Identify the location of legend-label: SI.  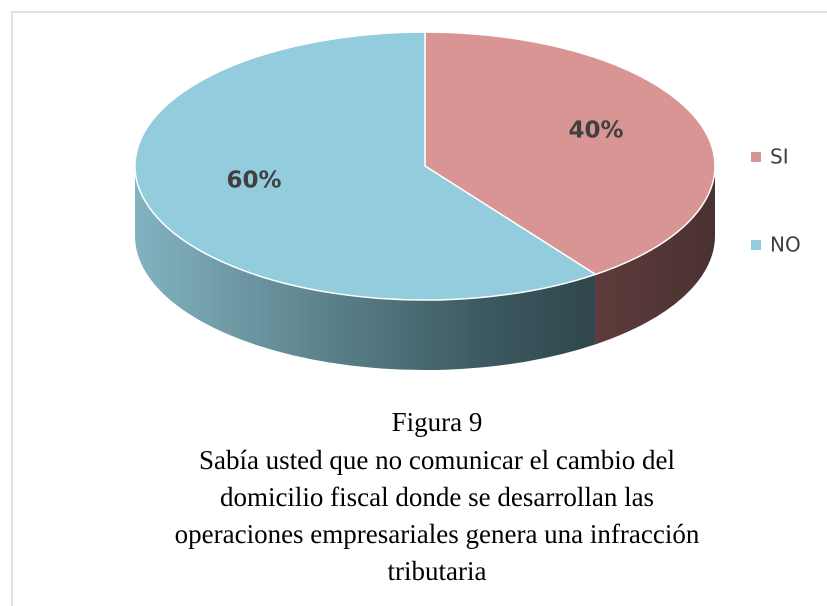
(779, 157).